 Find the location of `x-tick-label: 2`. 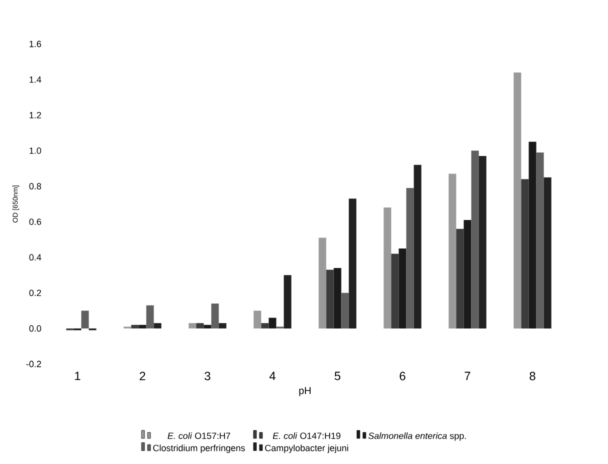

x-tick-label: 2 is located at coordinates (143, 376).